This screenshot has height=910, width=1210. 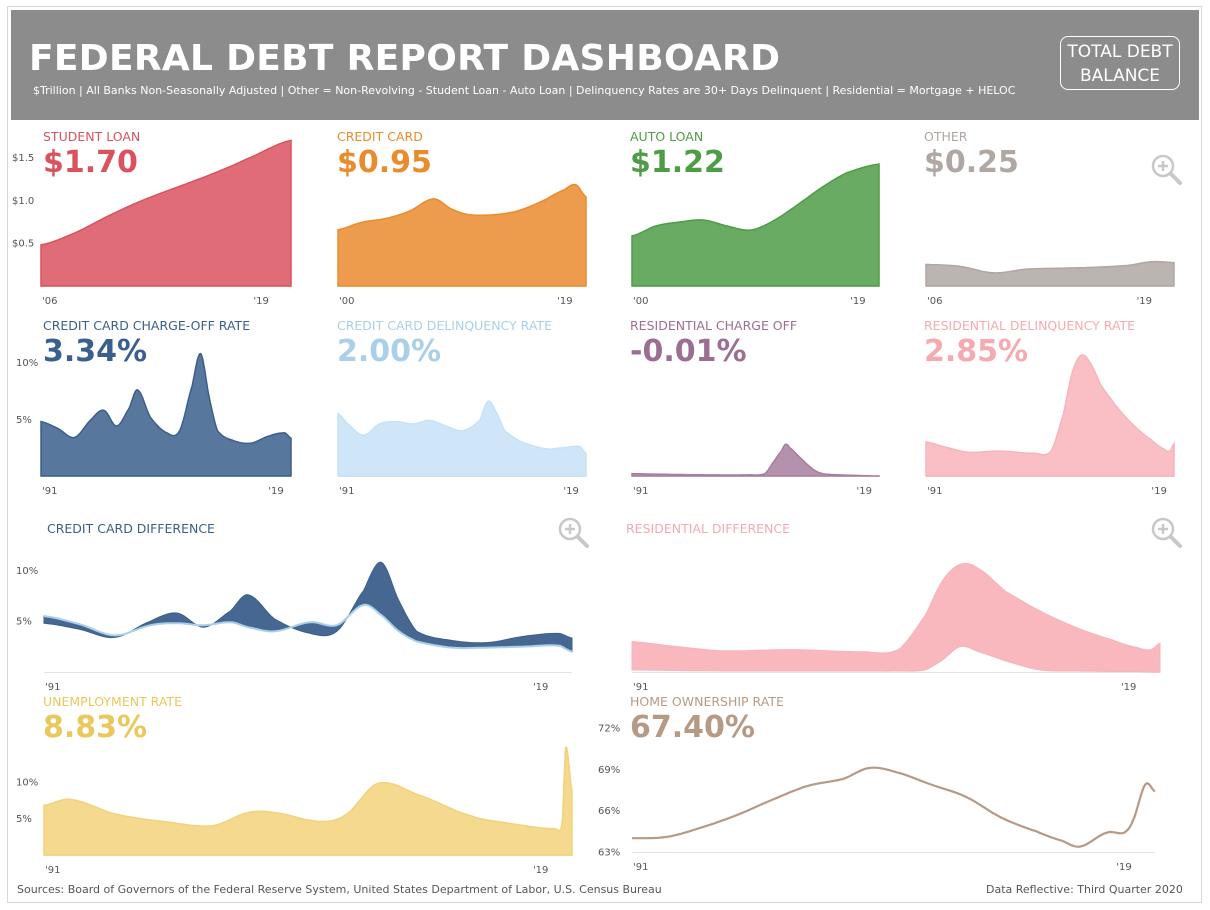 What do you see at coordinates (667, 136) in the screenshot?
I see `auto-loan-title: AUTO LOAN` at bounding box center [667, 136].